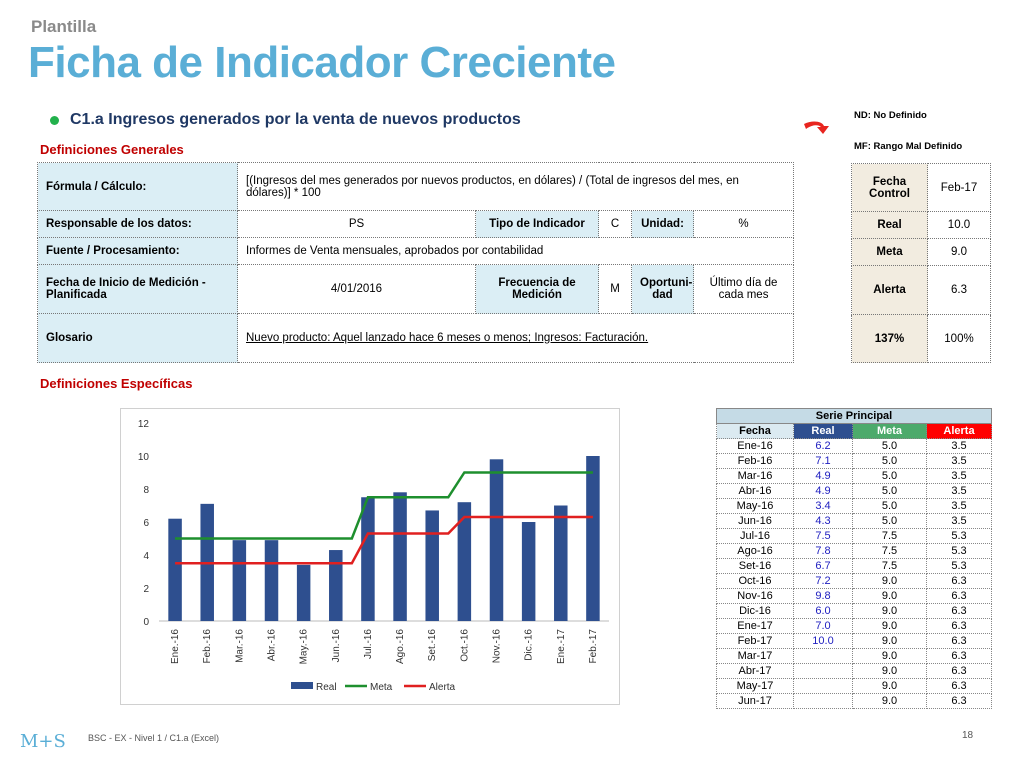  I want to click on status-pct-value: 100%, so click(959, 338).